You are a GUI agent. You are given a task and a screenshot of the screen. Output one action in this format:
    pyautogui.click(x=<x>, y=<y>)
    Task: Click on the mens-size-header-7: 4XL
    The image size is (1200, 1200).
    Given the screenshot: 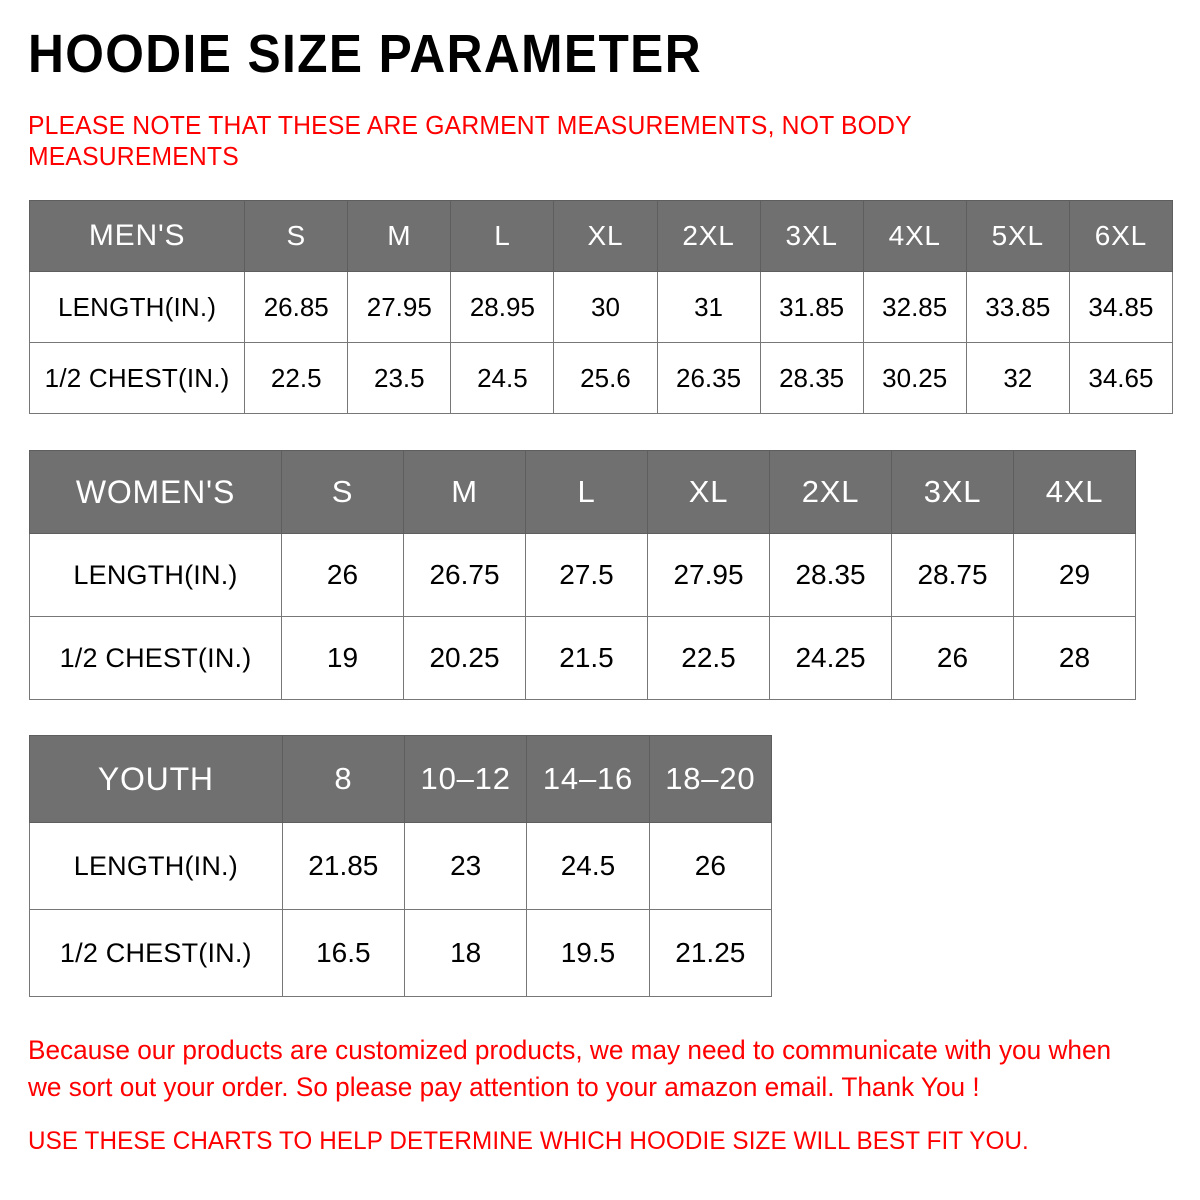 What is the action you would take?
    pyautogui.click(x=914, y=236)
    